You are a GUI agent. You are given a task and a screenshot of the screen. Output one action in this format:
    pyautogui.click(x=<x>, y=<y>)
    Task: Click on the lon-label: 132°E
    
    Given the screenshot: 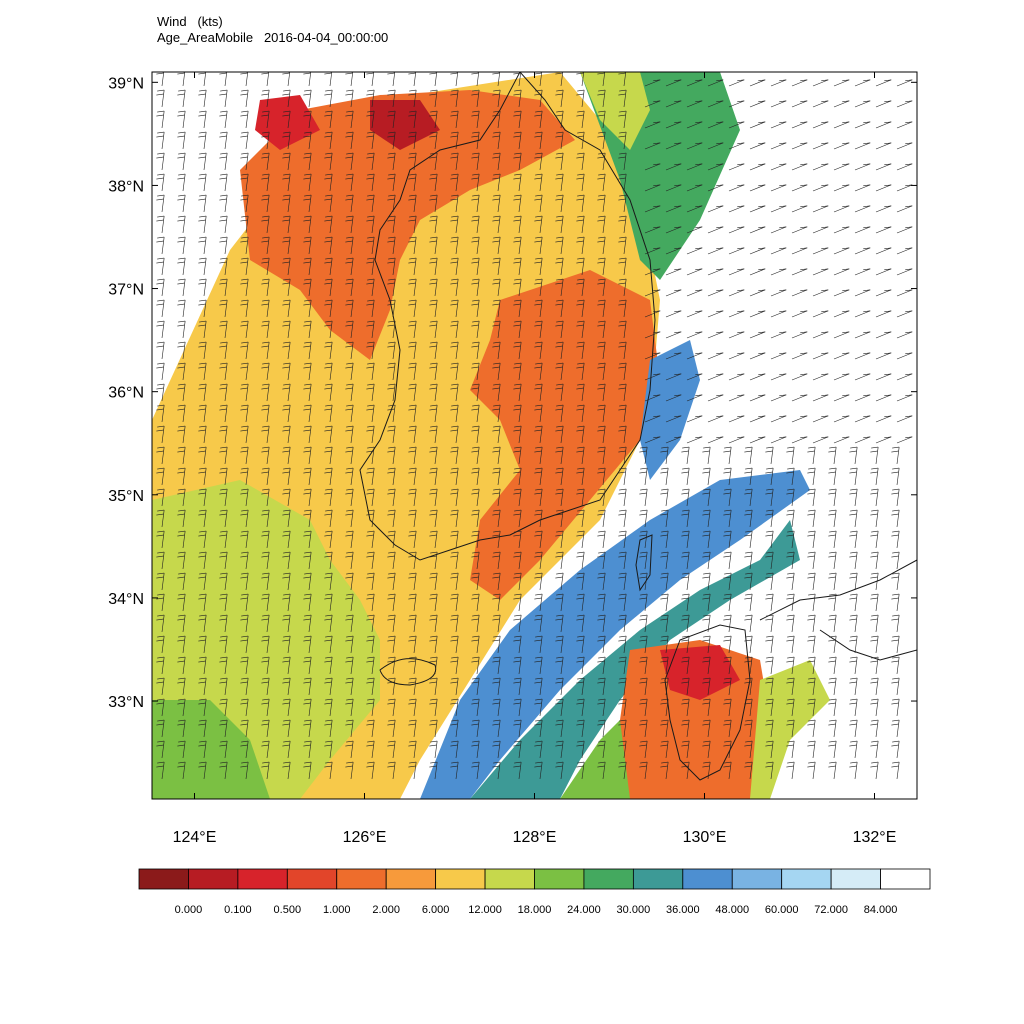 What is the action you would take?
    pyautogui.click(x=875, y=837)
    